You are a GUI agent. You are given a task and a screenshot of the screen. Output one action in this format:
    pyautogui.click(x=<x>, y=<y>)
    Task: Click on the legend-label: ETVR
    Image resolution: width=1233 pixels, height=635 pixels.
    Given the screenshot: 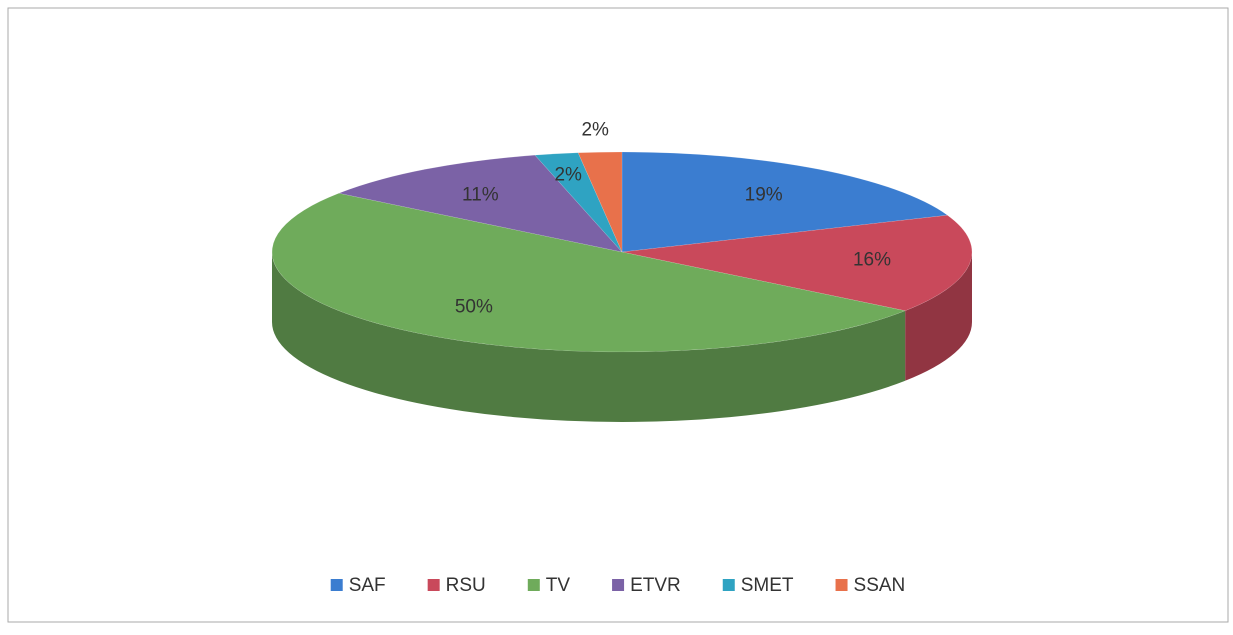 What is the action you would take?
    pyautogui.click(x=655, y=585)
    